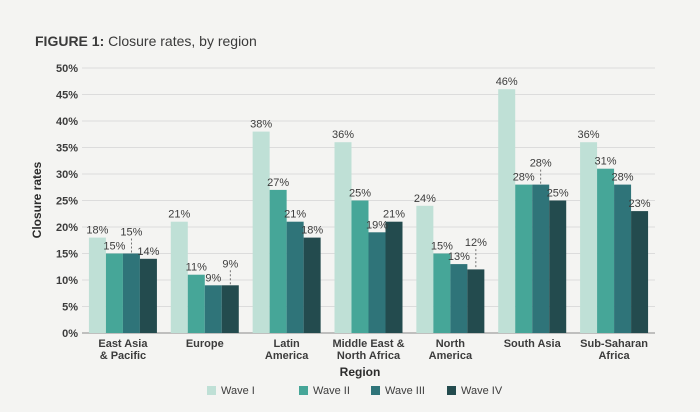 Image resolution: width=700 pixels, height=412 pixels. What do you see at coordinates (123, 344) in the screenshot?
I see `category-label: East Asia` at bounding box center [123, 344].